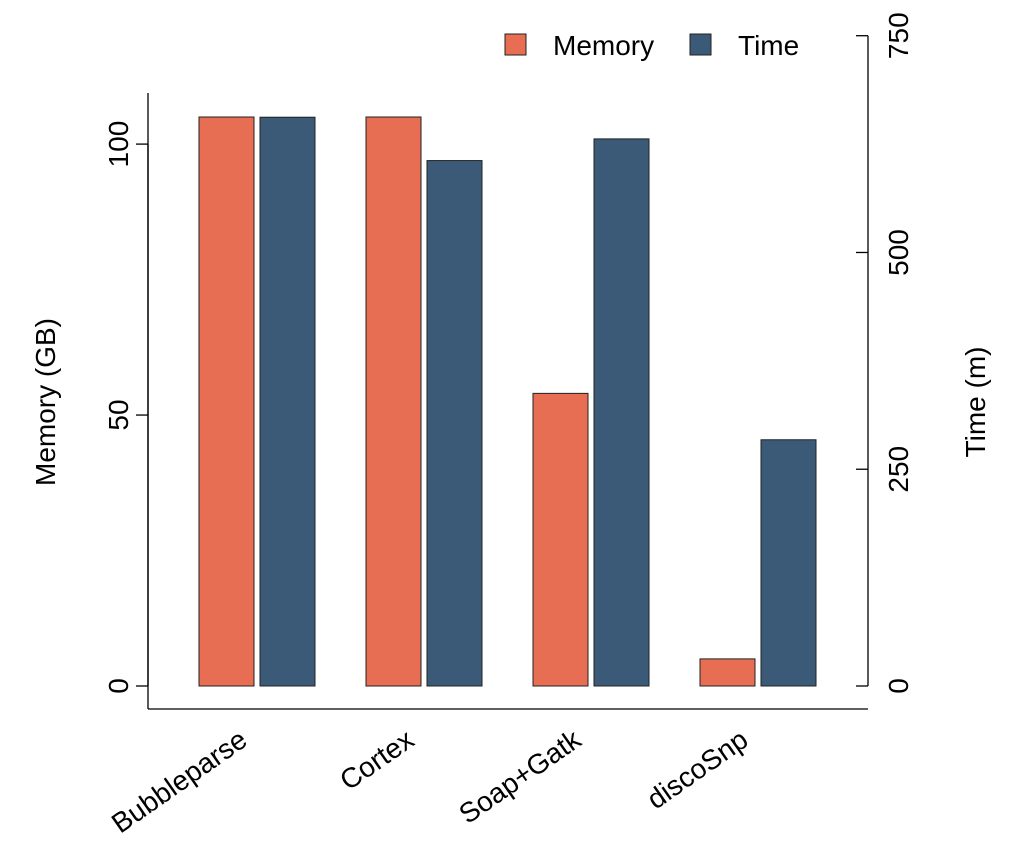 This screenshot has height=850, width=1024. I want to click on right-tick-label: 750, so click(898, 35).